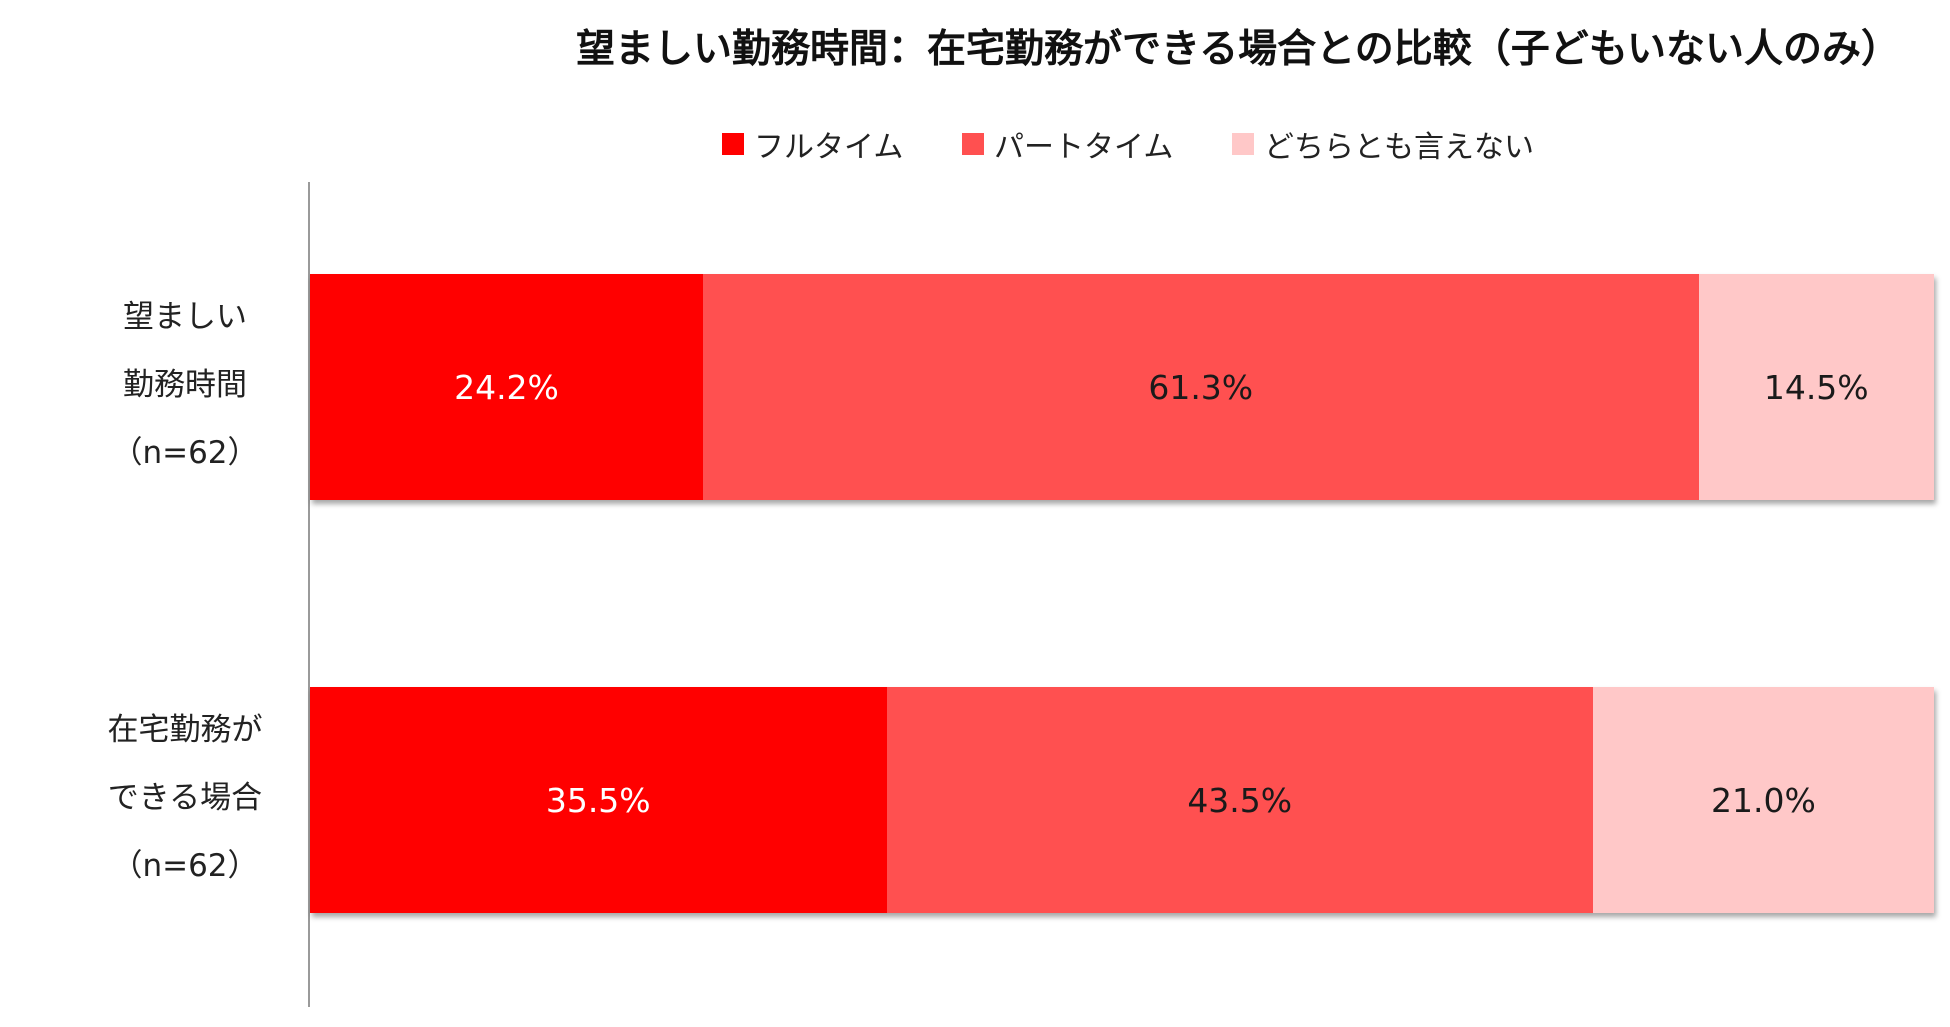 Image resolution: width=1950 pixels, height=1027 pixels. I want to click on legend-label: フルタイム, so click(829, 147).